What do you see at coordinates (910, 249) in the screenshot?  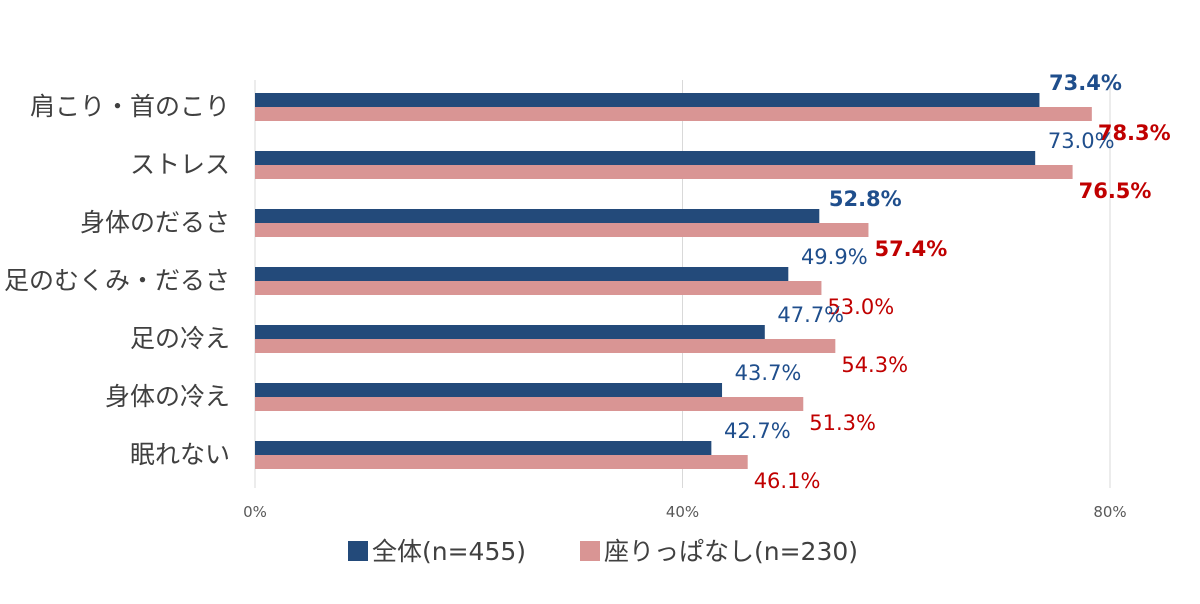 I see `data-label: 57.4%` at bounding box center [910, 249].